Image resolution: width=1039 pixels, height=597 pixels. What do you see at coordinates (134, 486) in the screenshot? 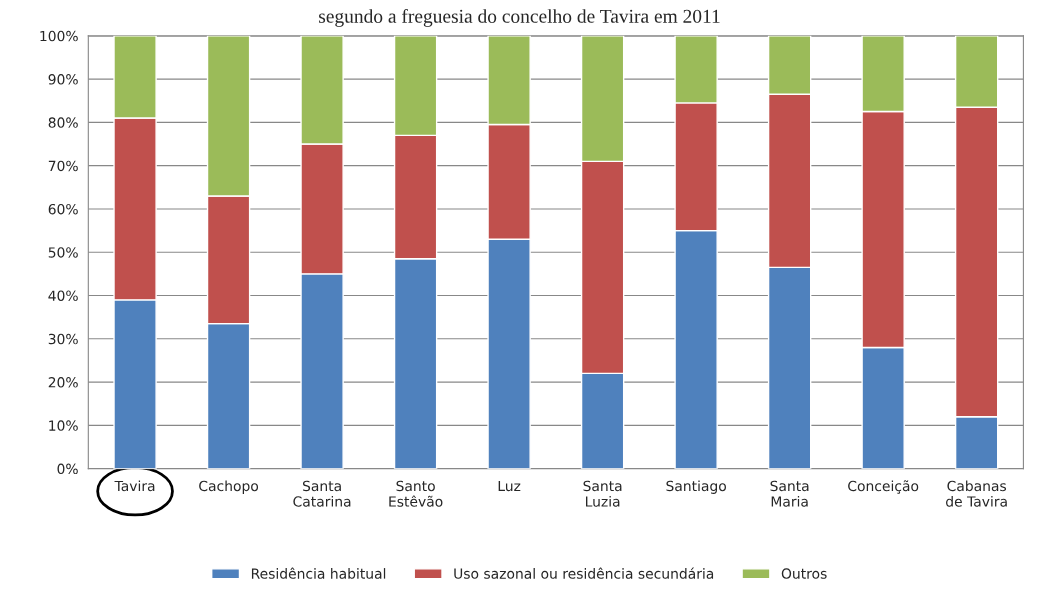
I see `x-tick-label: Tavira` at bounding box center [134, 486].